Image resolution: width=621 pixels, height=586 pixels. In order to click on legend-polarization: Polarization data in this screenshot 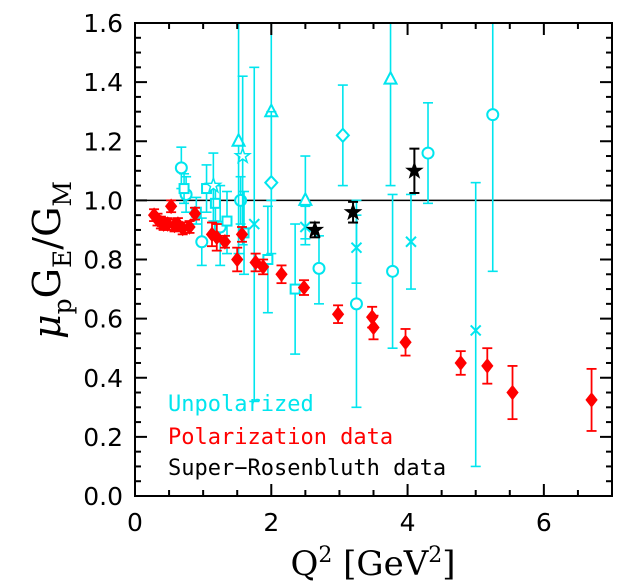, I will do `click(280, 437)`.